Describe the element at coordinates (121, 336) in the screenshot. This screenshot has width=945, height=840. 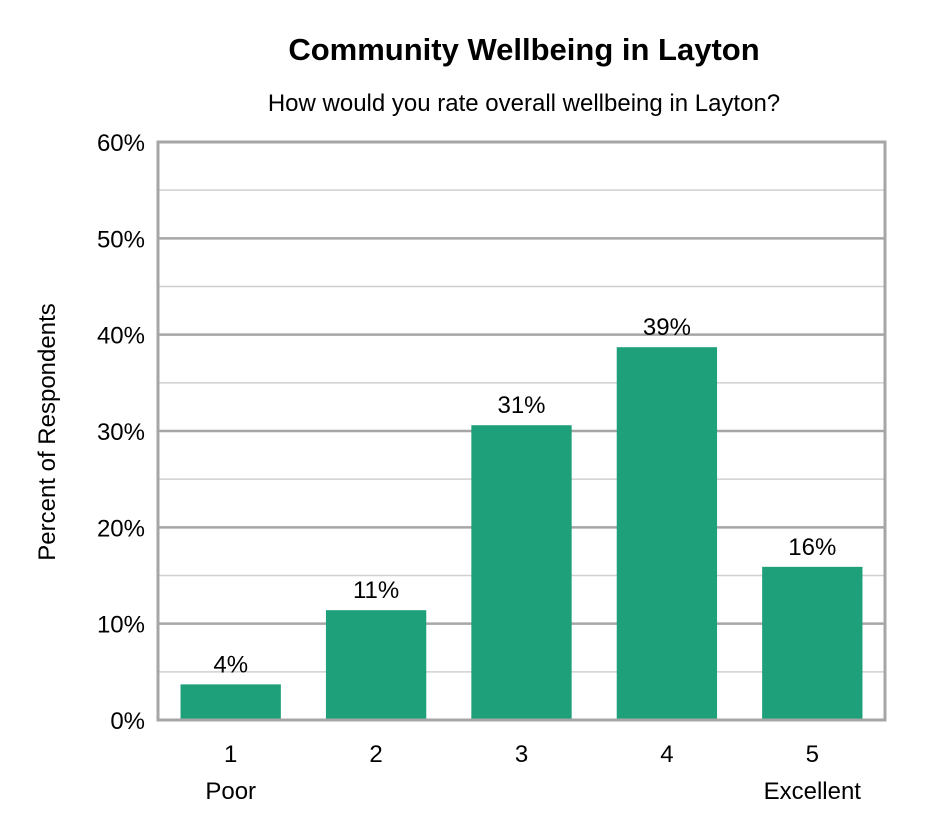
I see `y-tick-label: 40%` at that location.